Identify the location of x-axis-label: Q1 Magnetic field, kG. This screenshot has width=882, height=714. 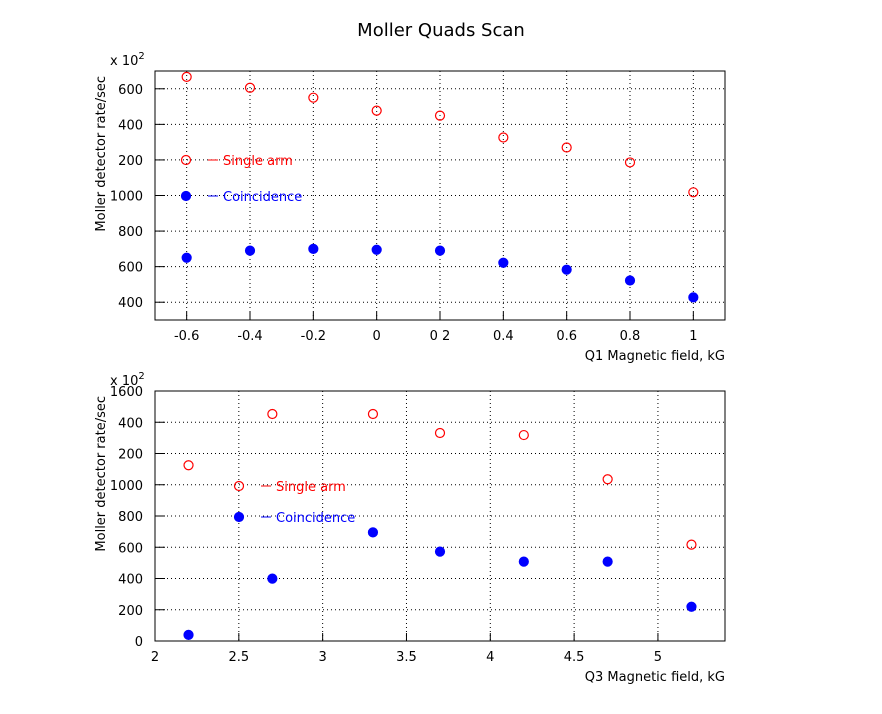
(655, 356).